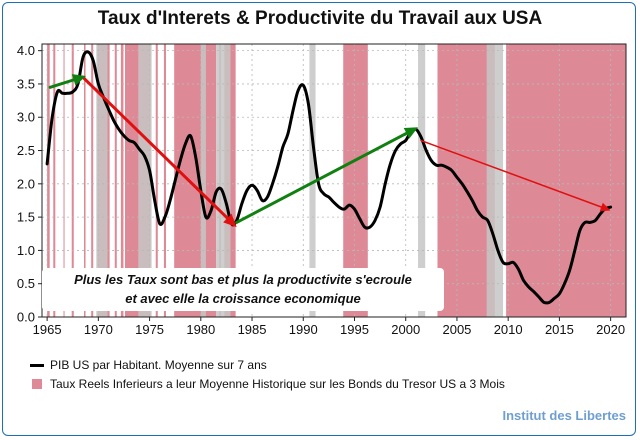 Image resolution: width=640 pixels, height=440 pixels. Describe the element at coordinates (26, 317) in the screenshot. I see `y-tick-label: 0.0` at that location.